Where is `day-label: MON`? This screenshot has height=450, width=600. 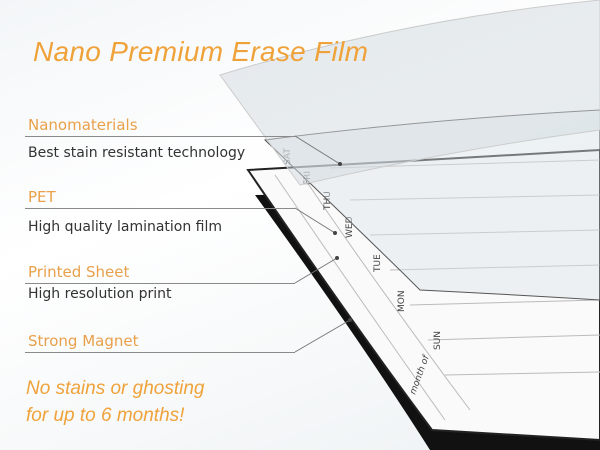
day-label: MON is located at coordinates (402, 301).